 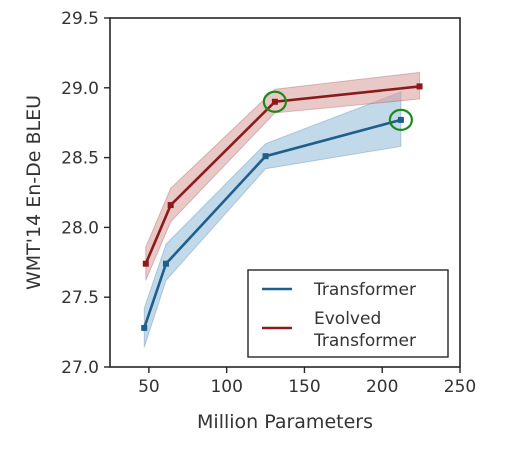 I want to click on highlight-circles, so click(x=337, y=111).